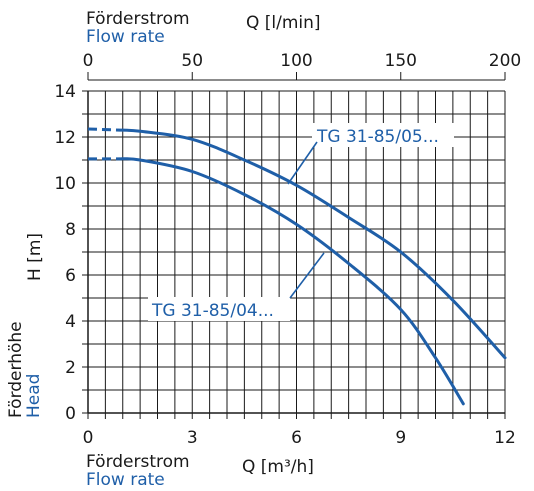 The image size is (534, 491). What do you see at coordinates (65, 138) in the screenshot?
I see `y-tick-label: 12` at bounding box center [65, 138].